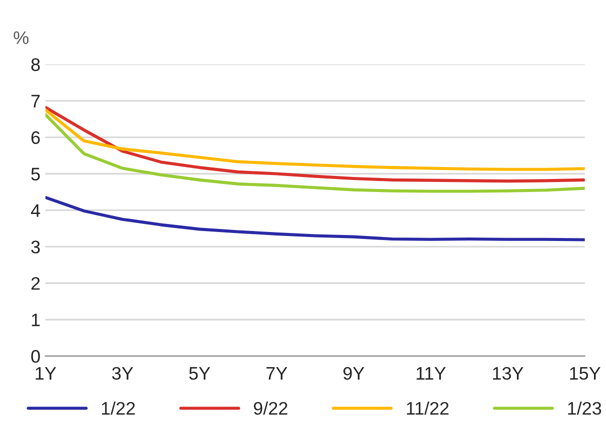  Describe the element at coordinates (35, 356) in the screenshot. I see `y-tick-label: 0` at that location.